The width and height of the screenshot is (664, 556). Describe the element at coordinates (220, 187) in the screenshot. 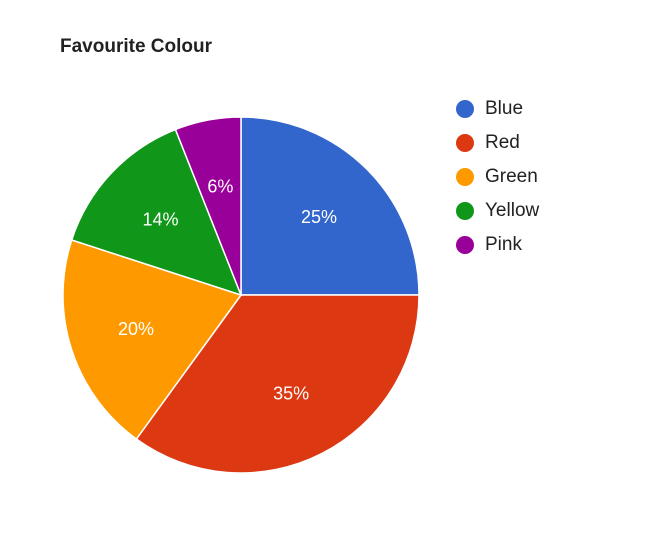

I see `slice-label-pink: 6%` at that location.